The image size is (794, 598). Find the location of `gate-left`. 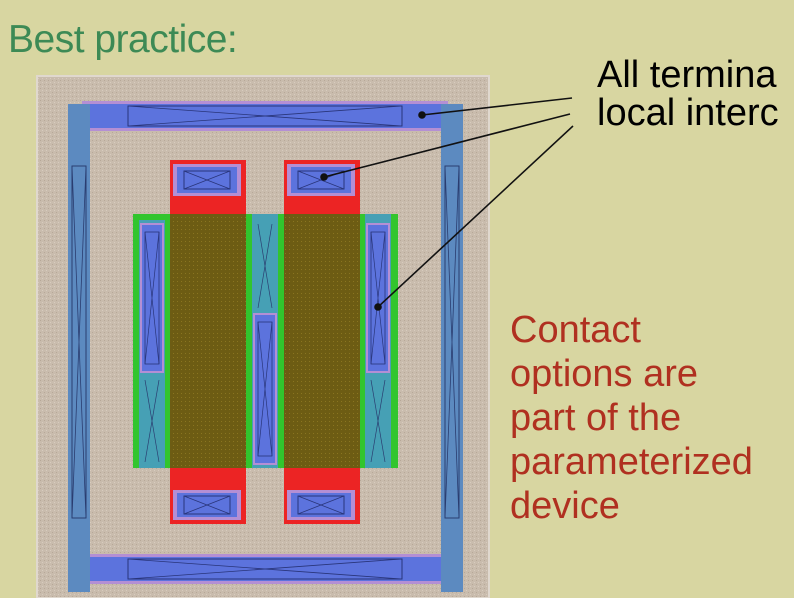

gate-left is located at coordinates (208, 342).